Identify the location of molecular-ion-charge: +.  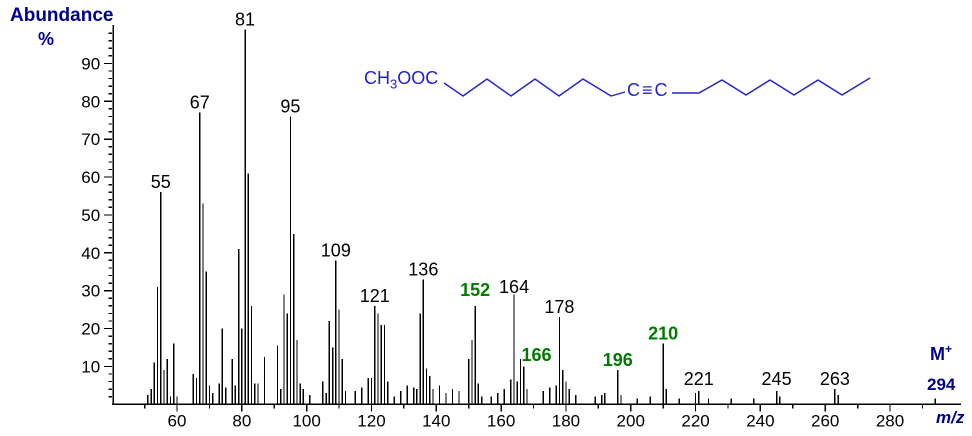
(949, 349).